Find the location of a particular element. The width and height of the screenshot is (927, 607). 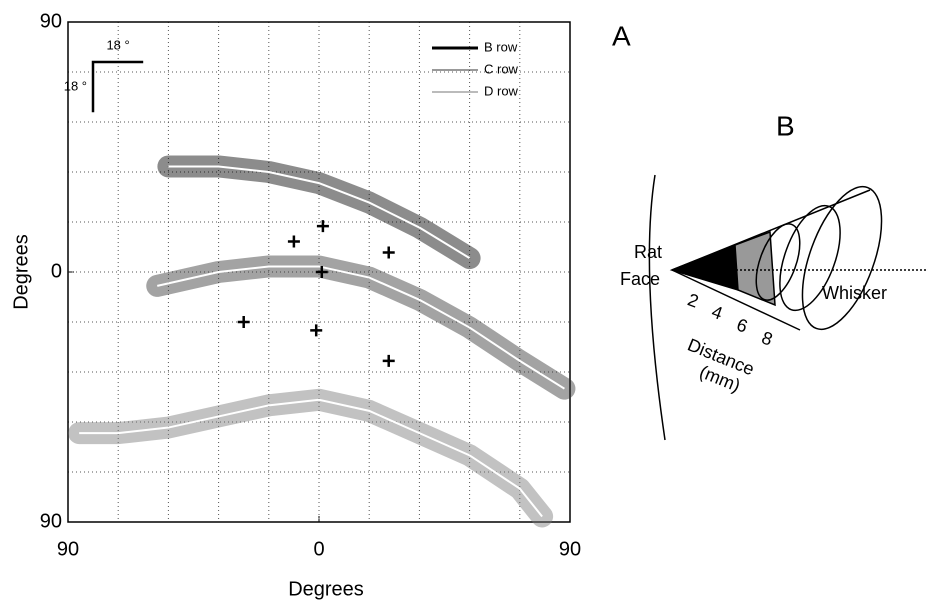

face-arc is located at coordinates (657, 307).